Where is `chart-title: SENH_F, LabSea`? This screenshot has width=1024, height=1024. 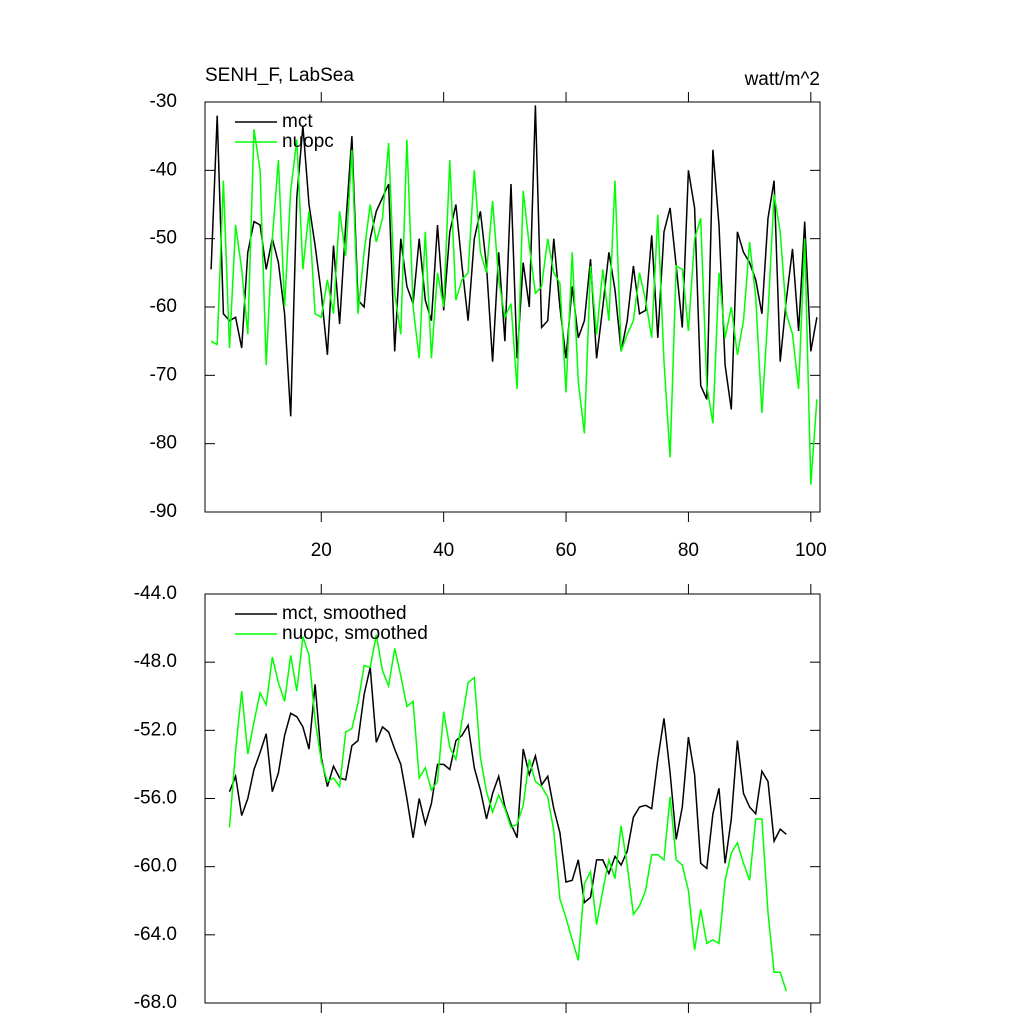 chart-title: SENH_F, LabSea is located at coordinates (279, 75).